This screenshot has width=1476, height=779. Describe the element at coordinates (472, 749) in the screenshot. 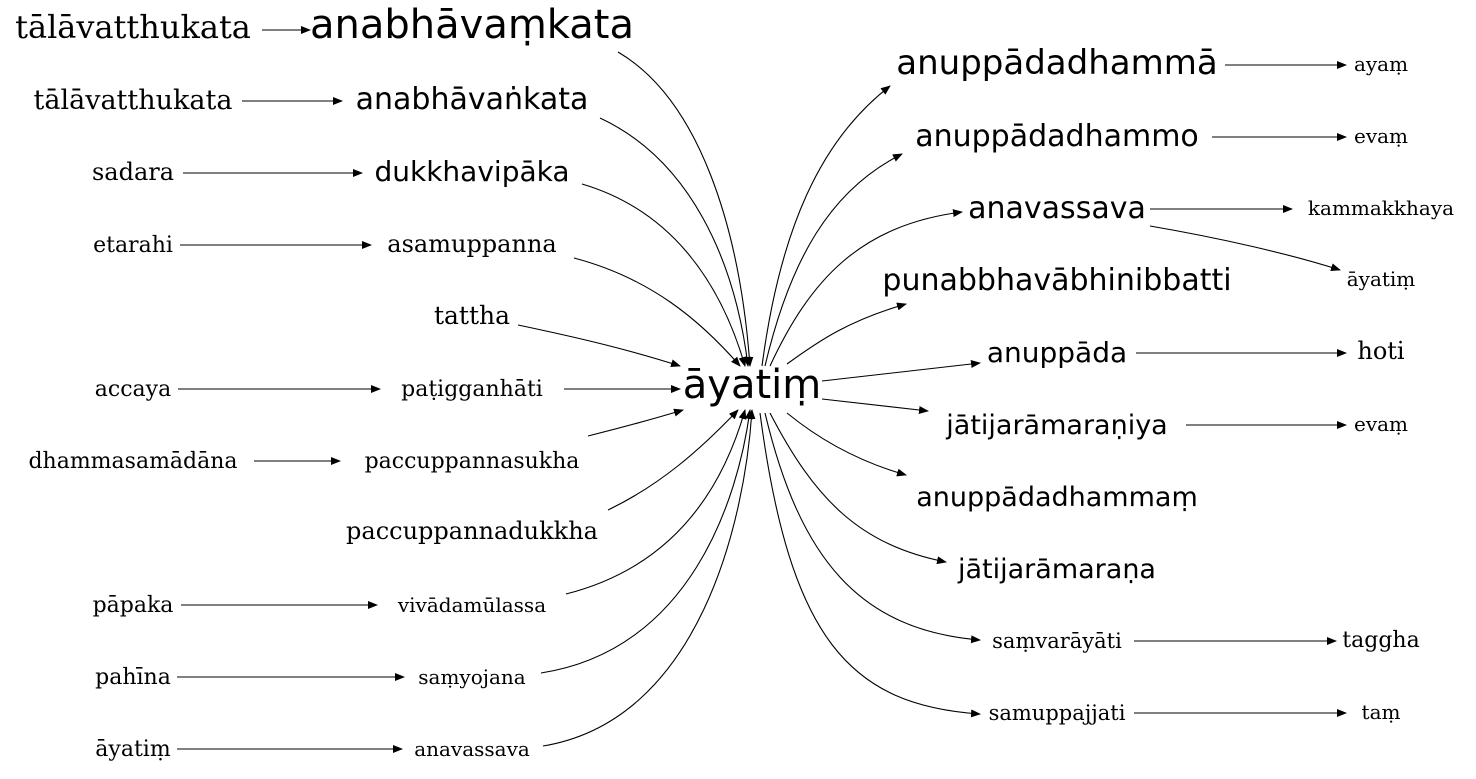

I see `node-target: anavassava` at that location.